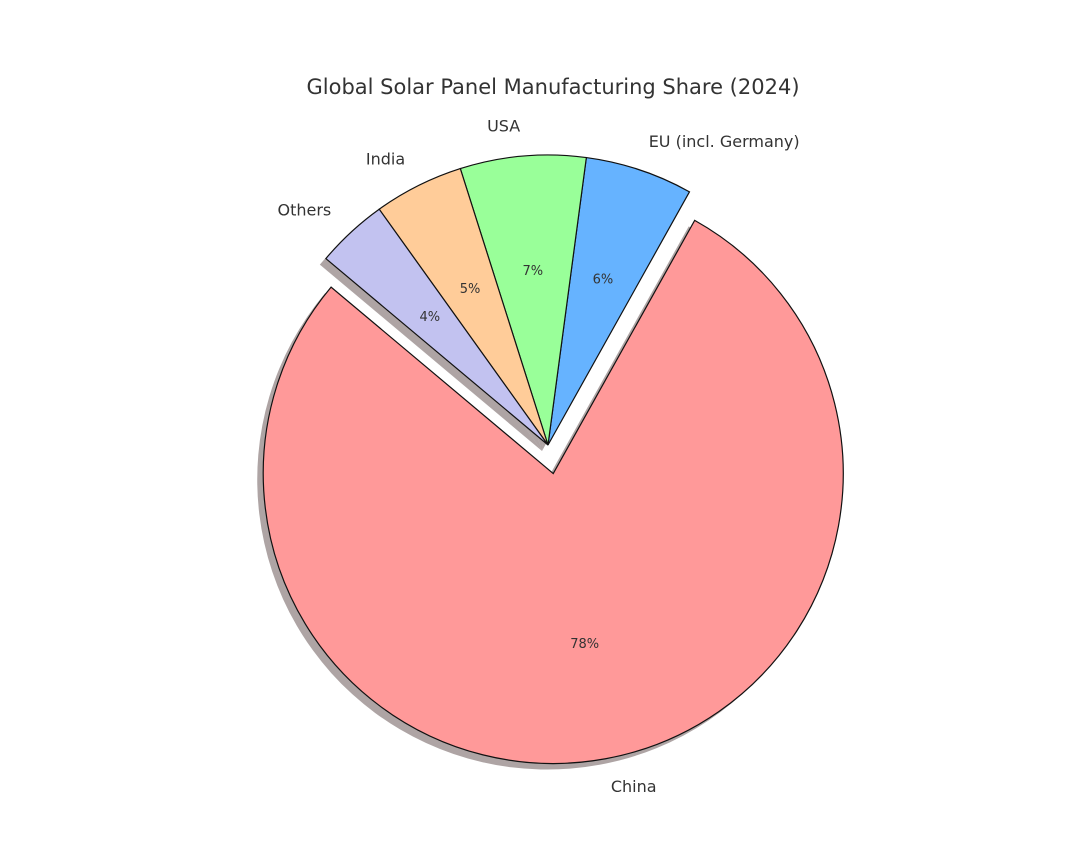  I want to click on pct-label: 78%, so click(584, 644).